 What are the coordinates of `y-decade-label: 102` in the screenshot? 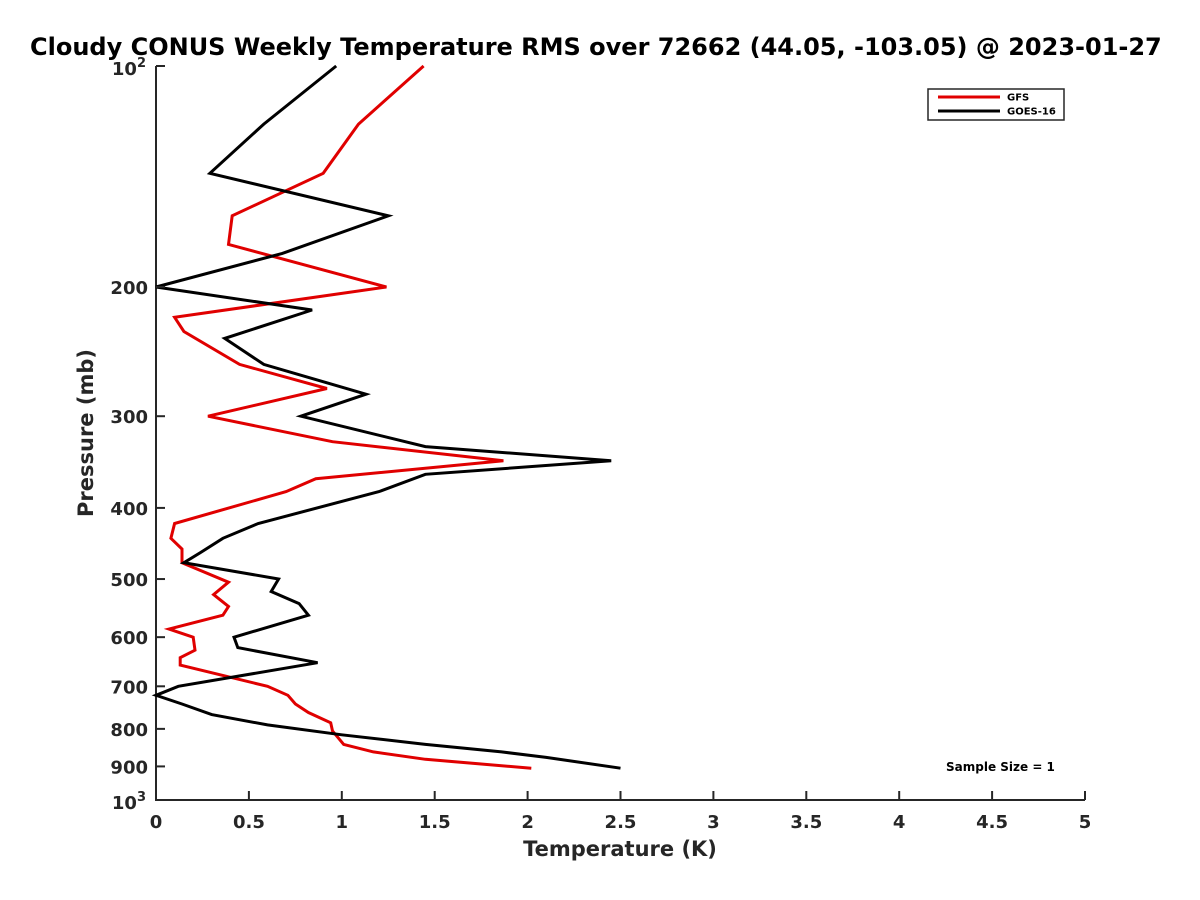 It's located at (129, 68).